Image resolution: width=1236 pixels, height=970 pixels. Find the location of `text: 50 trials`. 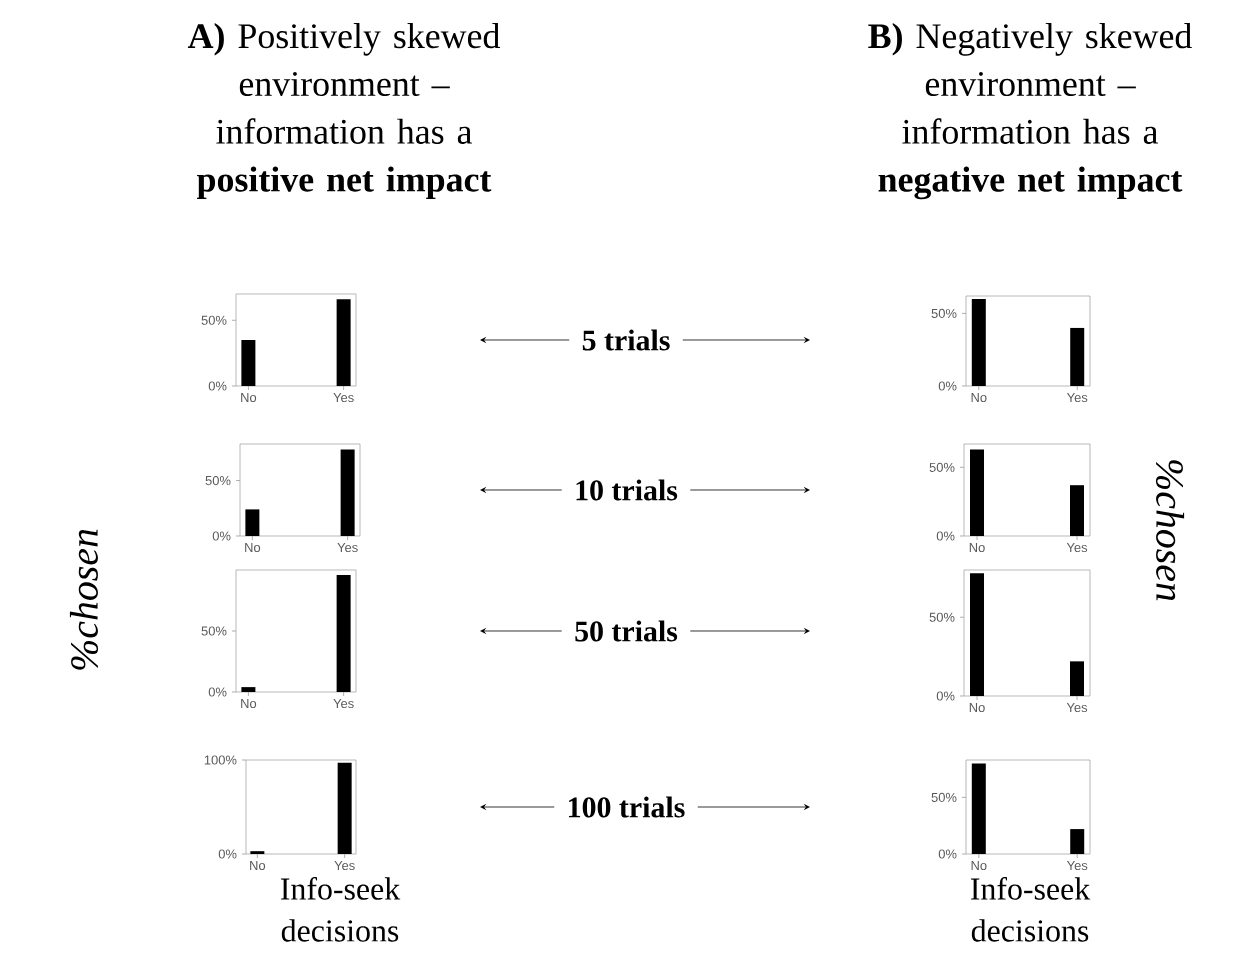

text: 50 trials is located at coordinates (626, 631).